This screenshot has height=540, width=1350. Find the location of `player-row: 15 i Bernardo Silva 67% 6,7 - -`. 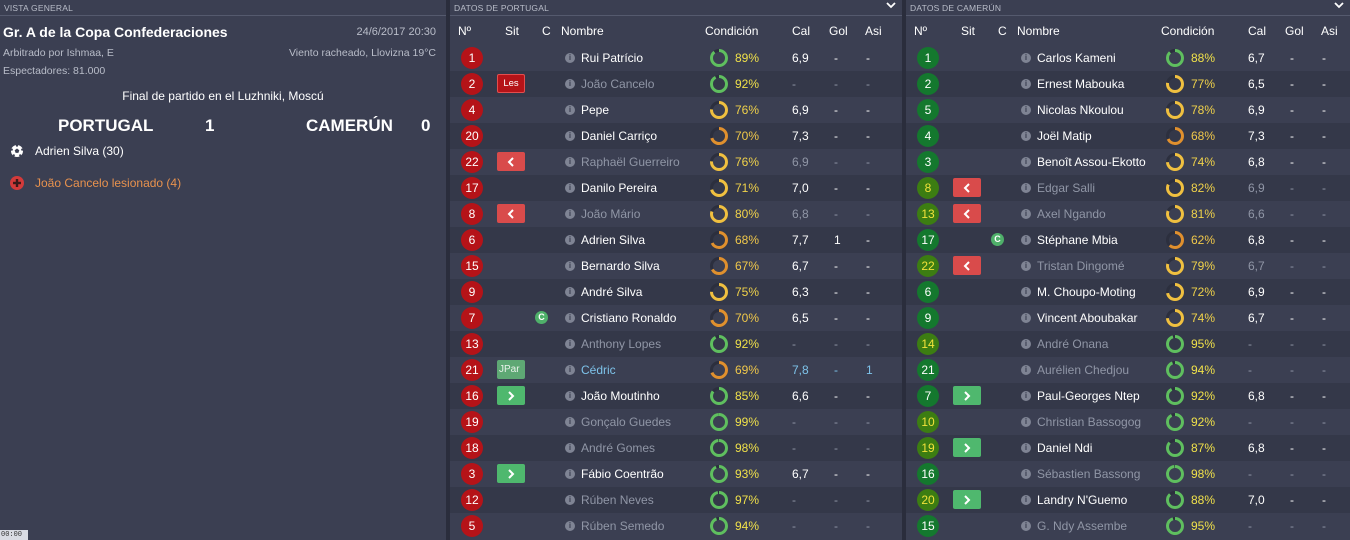

player-row: 15 i Bernardo Silva 67% 6,7 - - is located at coordinates (676, 266).